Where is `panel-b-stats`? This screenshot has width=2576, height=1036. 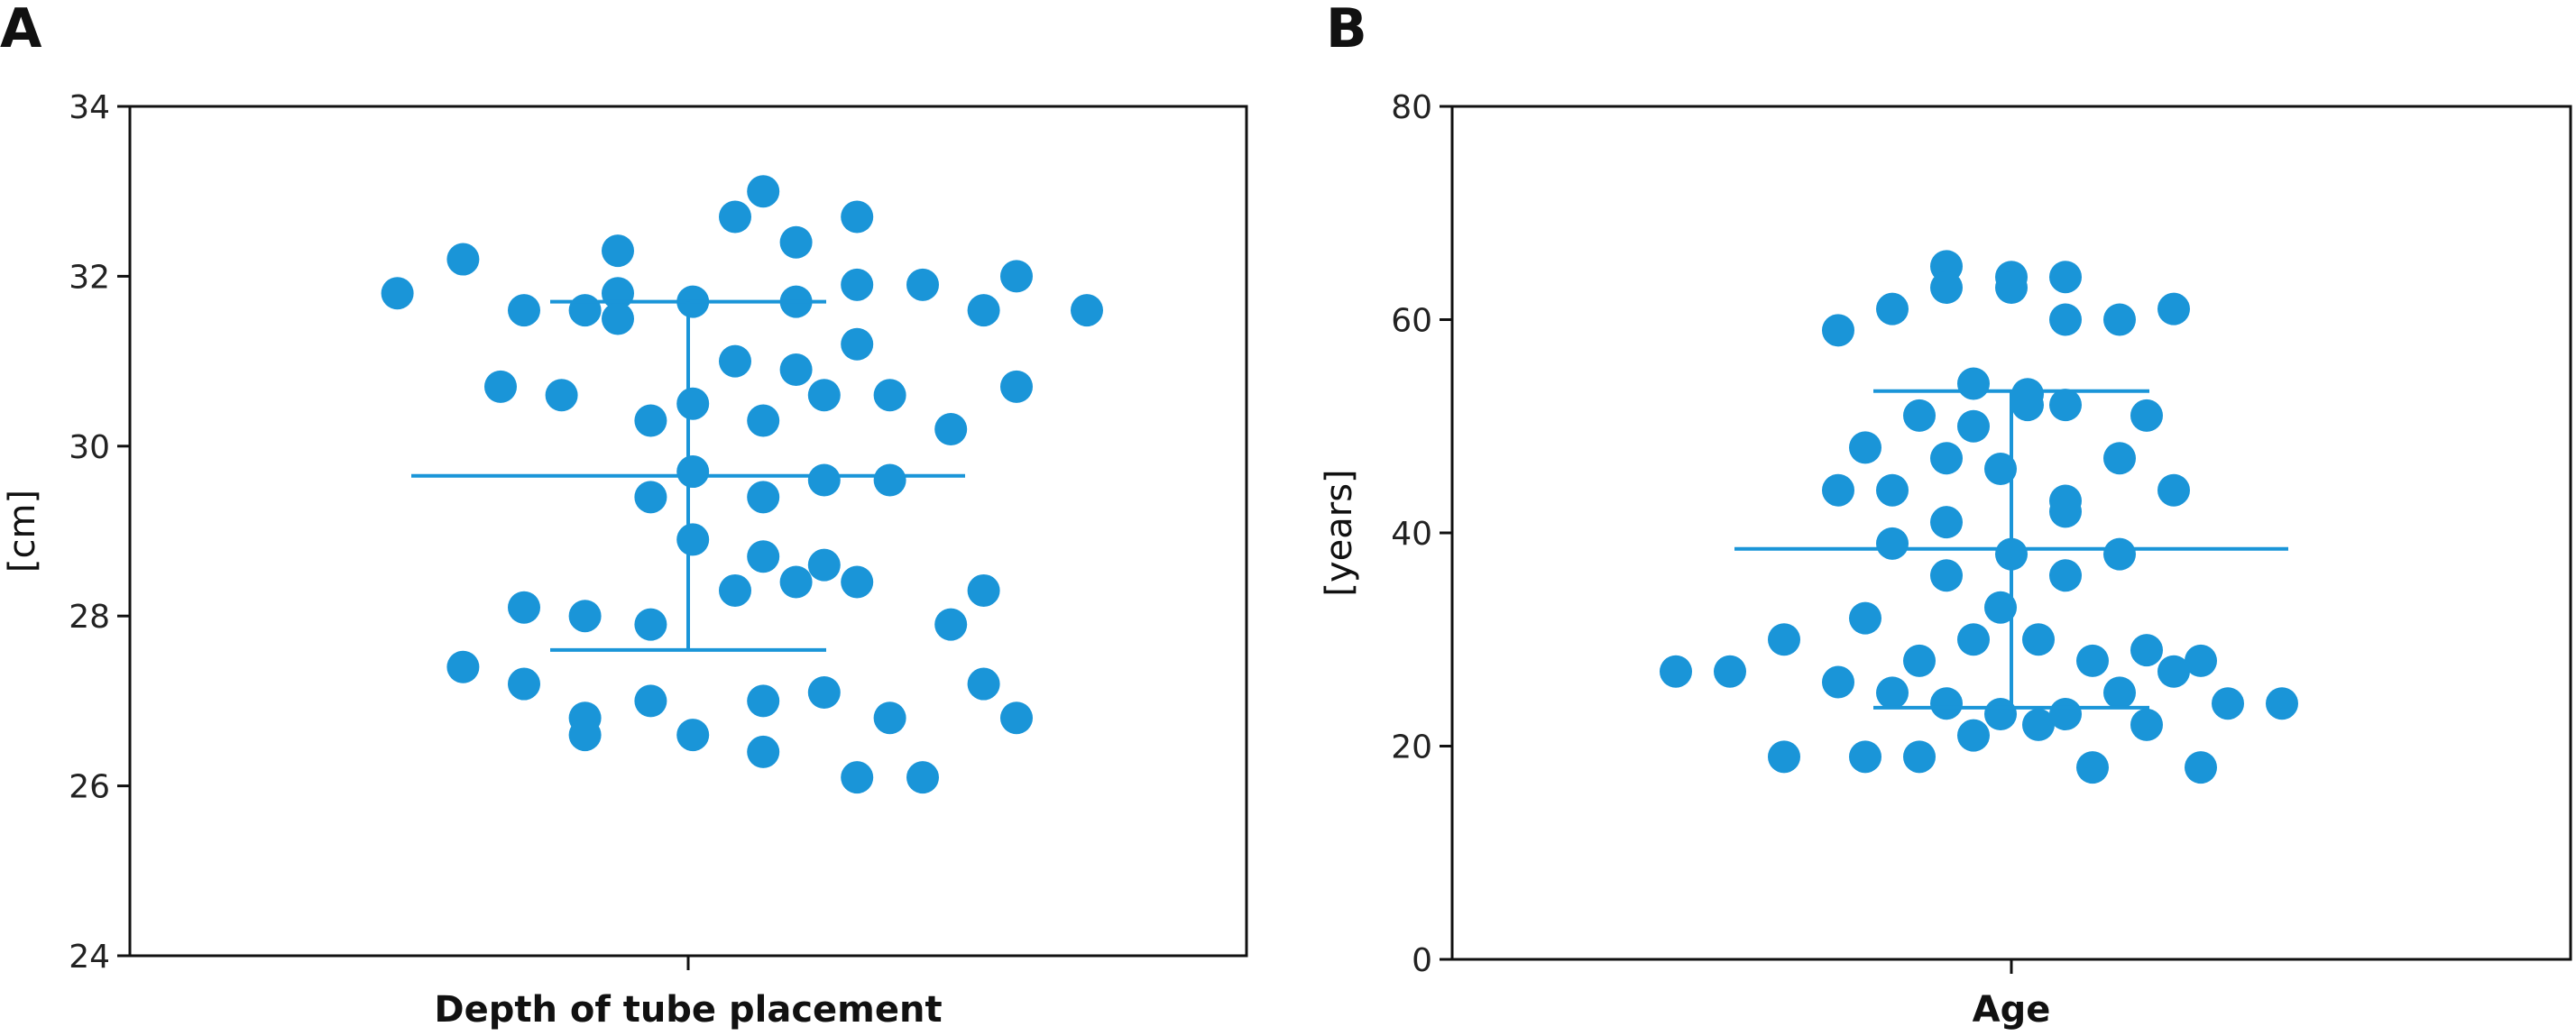
panel-b-stats is located at coordinates (2011, 549).